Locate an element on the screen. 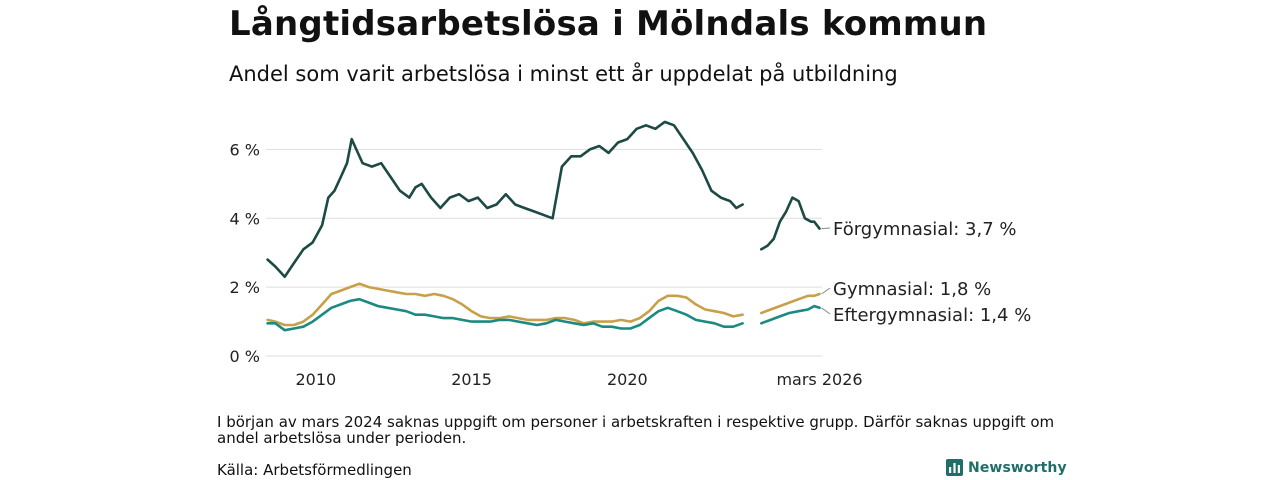  series-label-eftergymnasial: Eftergymnasial: 1,4 % is located at coordinates (932, 315).